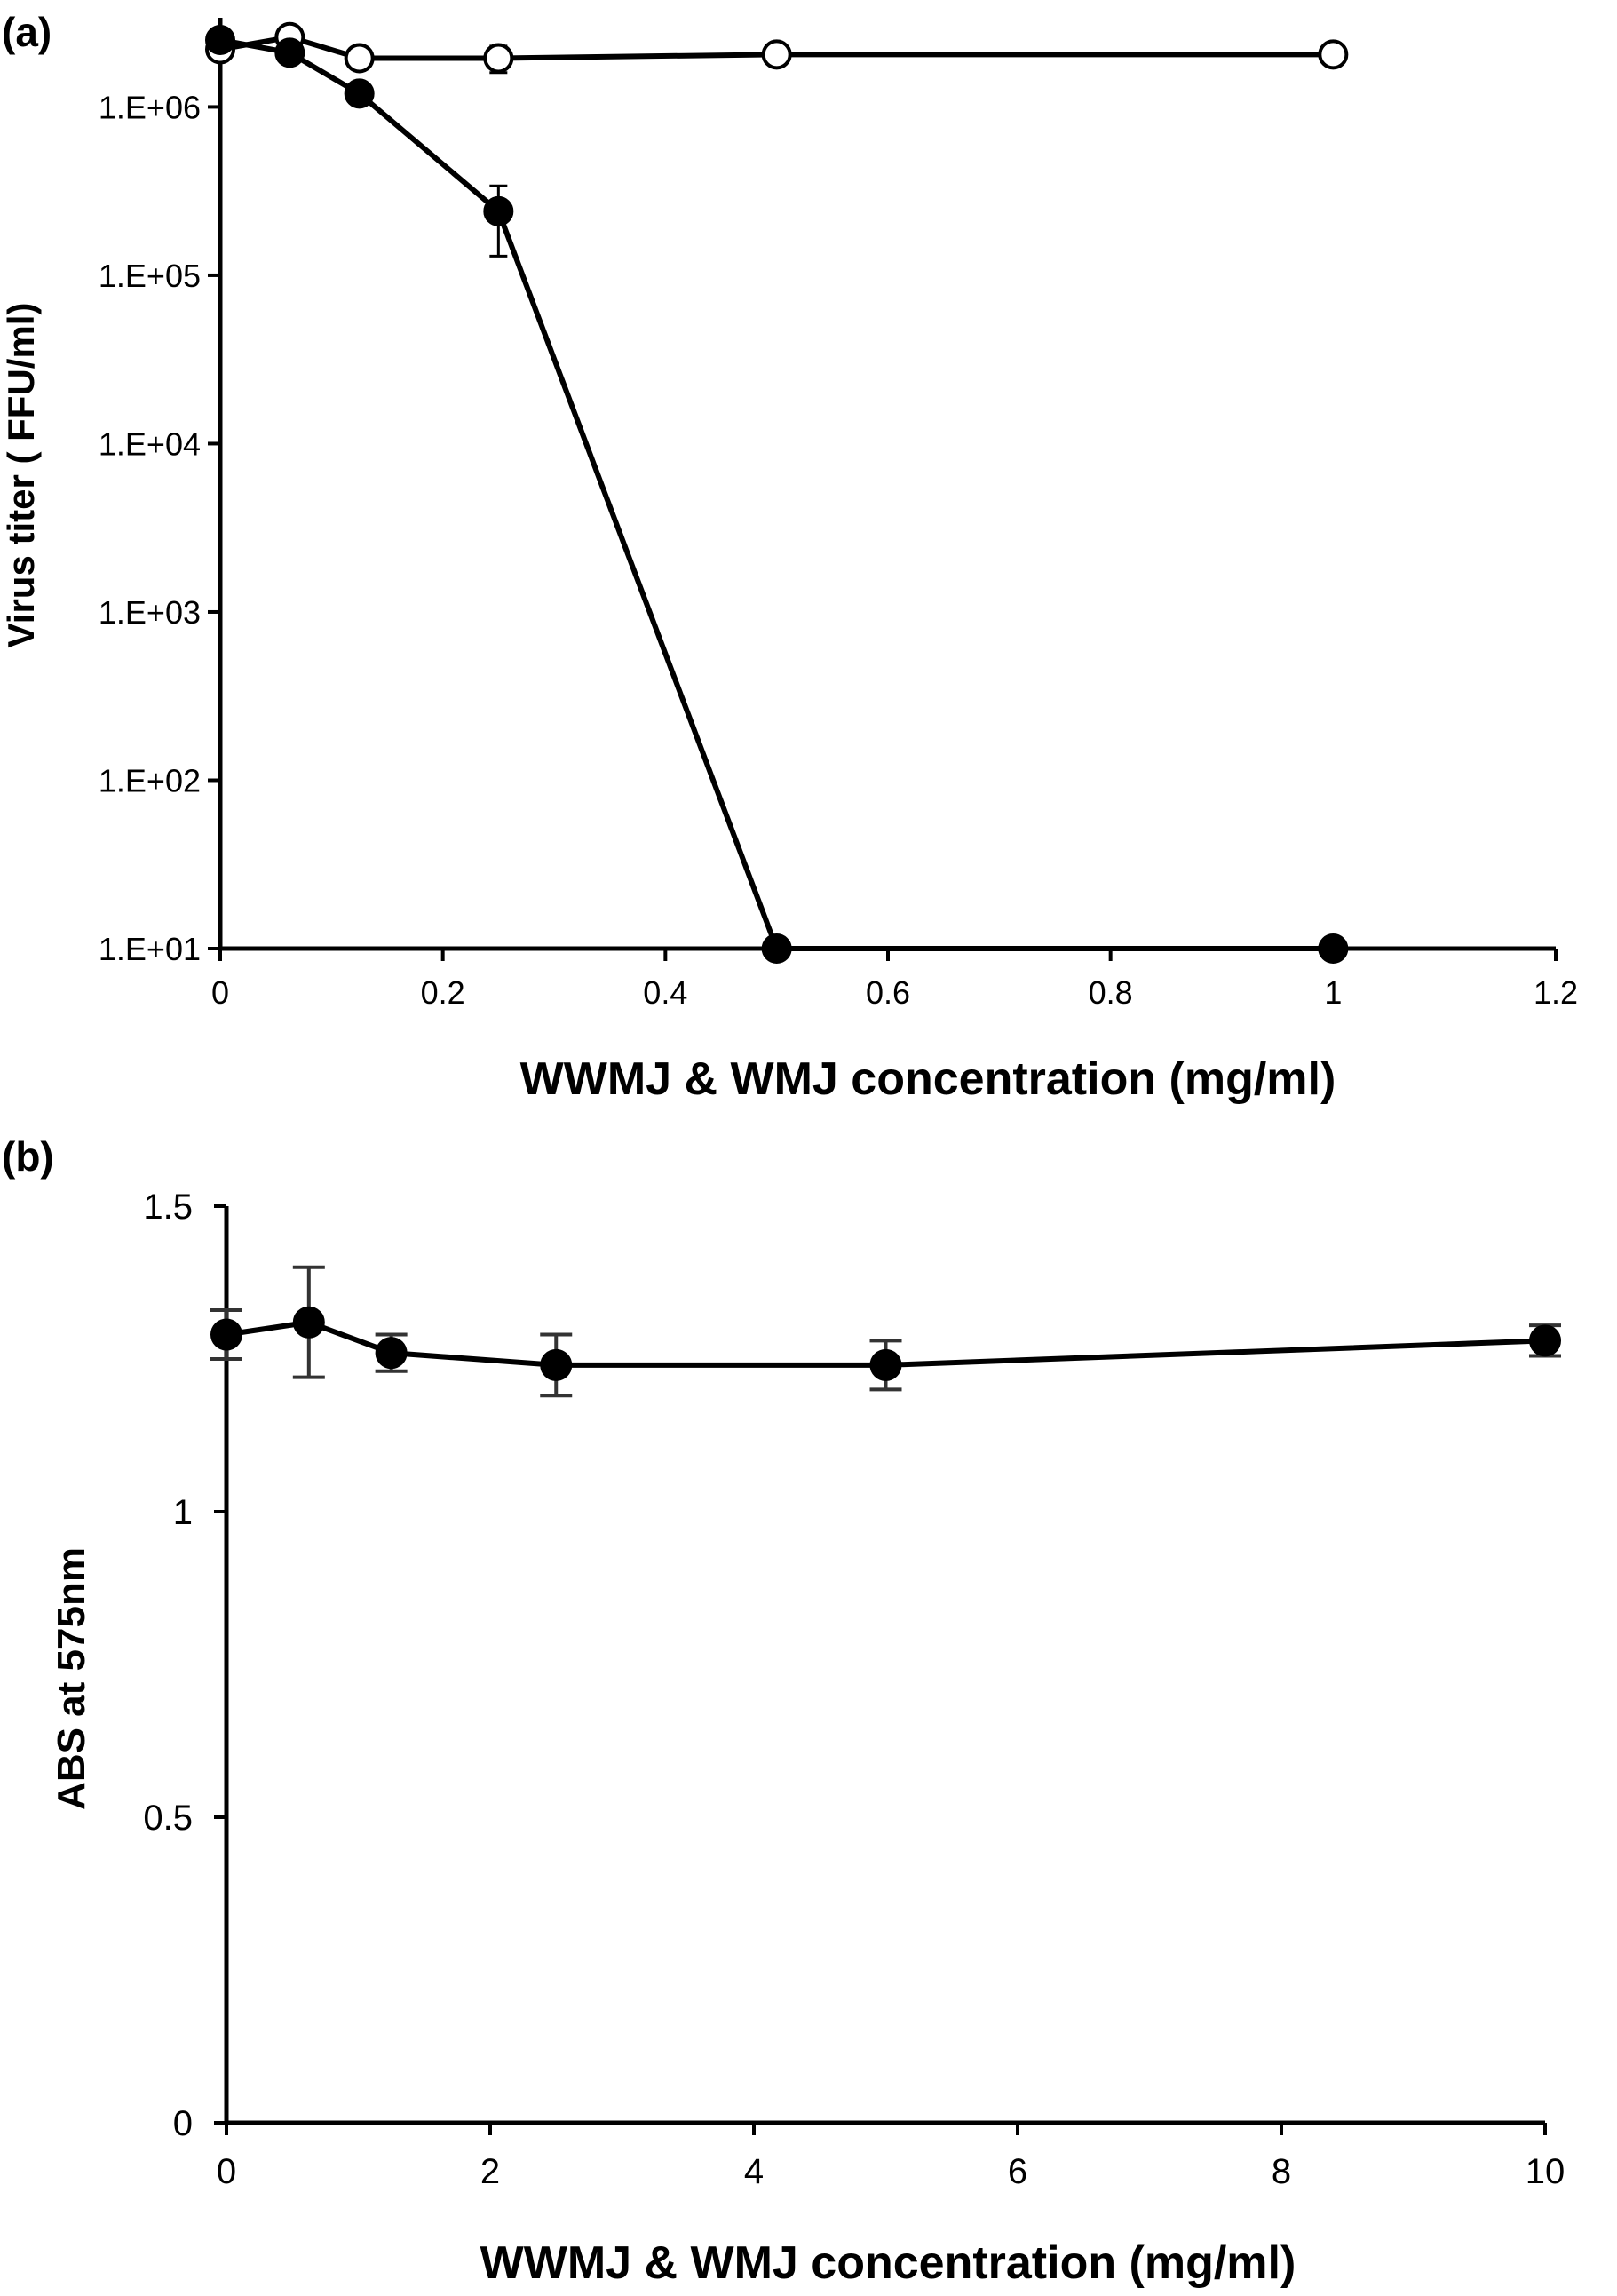 Image resolution: width=1617 pixels, height=2296 pixels. What do you see at coordinates (28, 1156) in the screenshot?
I see `panel-b-letter: (b)` at bounding box center [28, 1156].